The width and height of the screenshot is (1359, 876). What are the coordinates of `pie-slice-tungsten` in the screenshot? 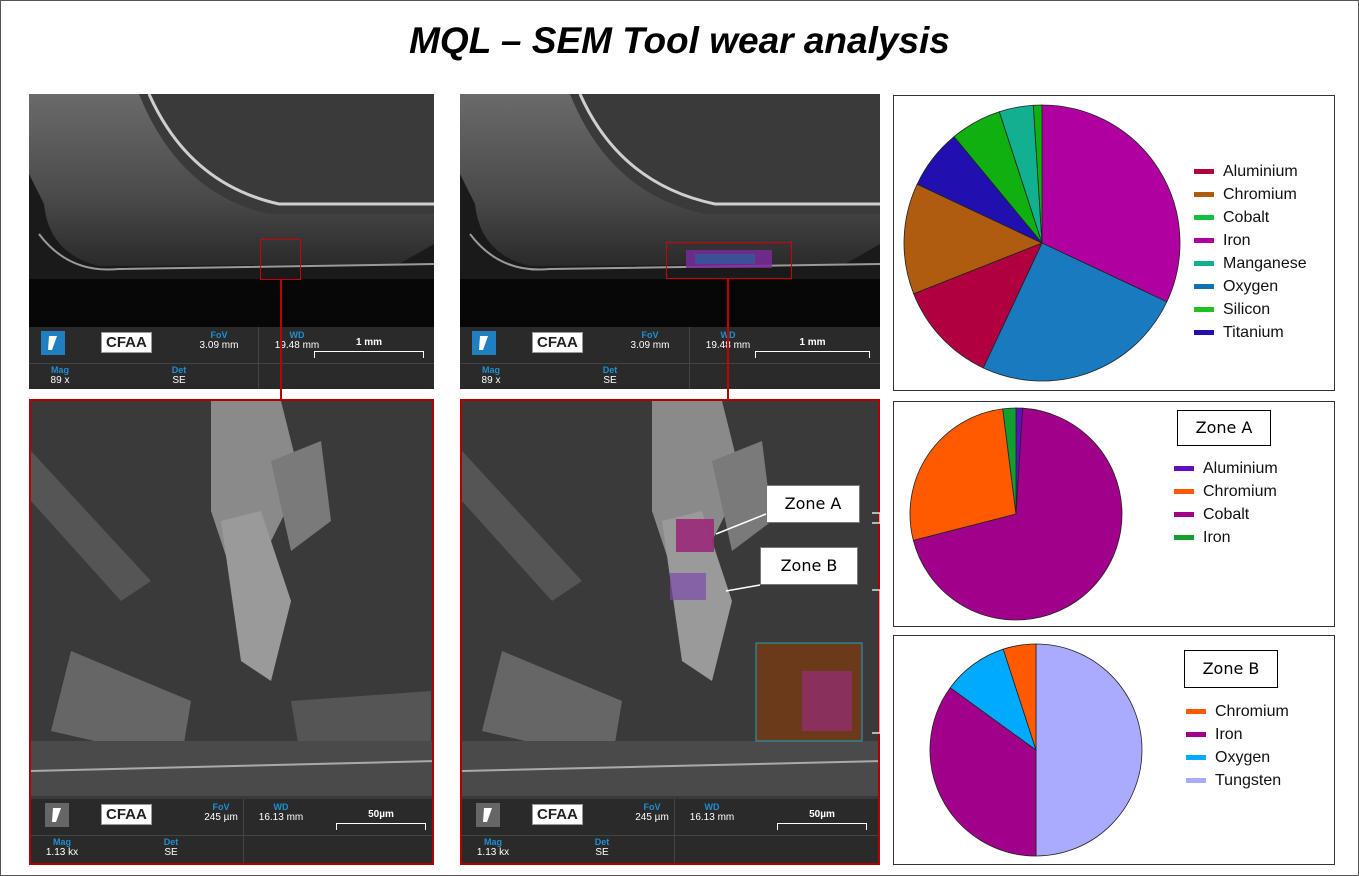 It's located at (1089, 750).